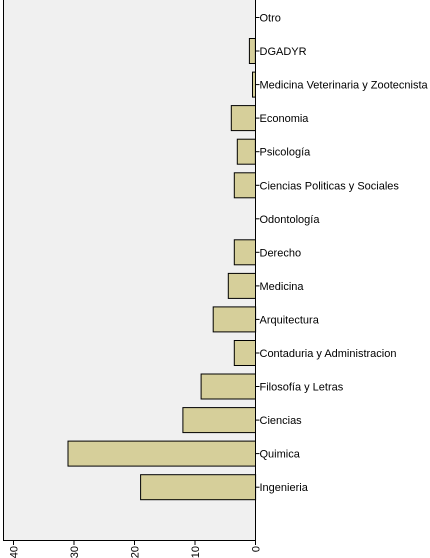 This screenshot has height=558, width=430. I want to click on category-label: Economia, so click(285, 119).